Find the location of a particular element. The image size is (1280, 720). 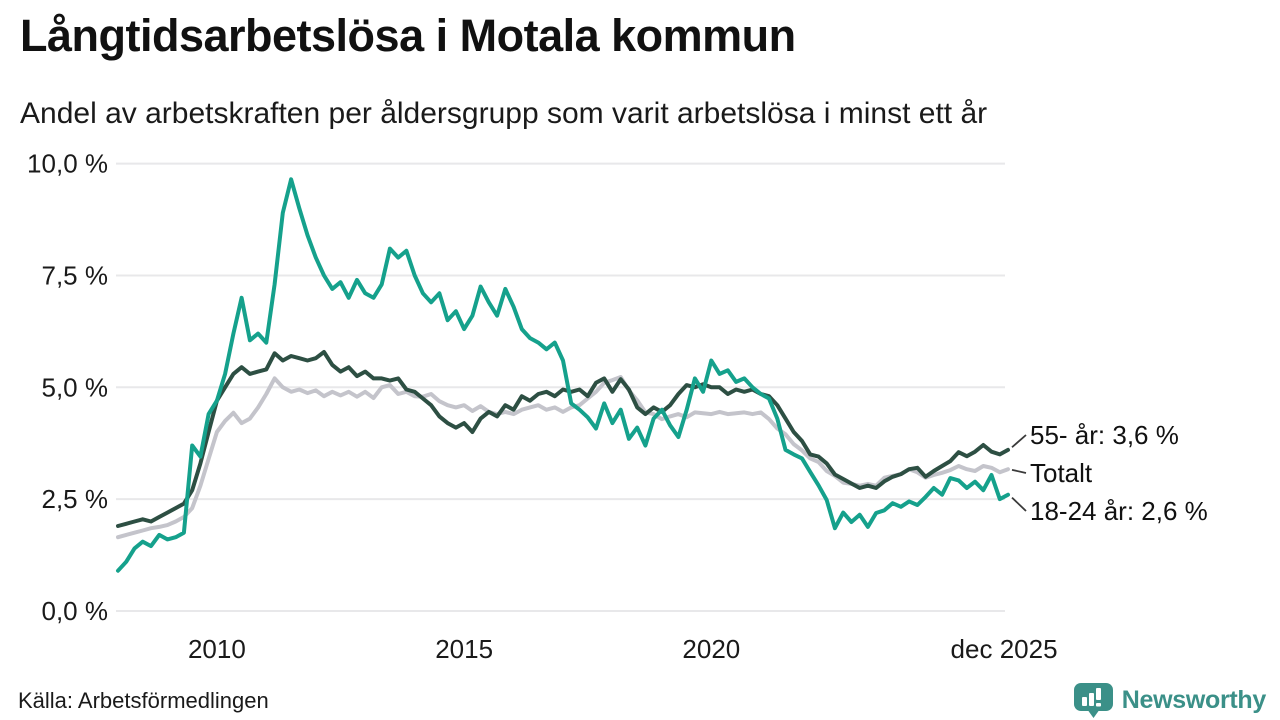

x-tick-label: dec 2025 is located at coordinates (1004, 649).